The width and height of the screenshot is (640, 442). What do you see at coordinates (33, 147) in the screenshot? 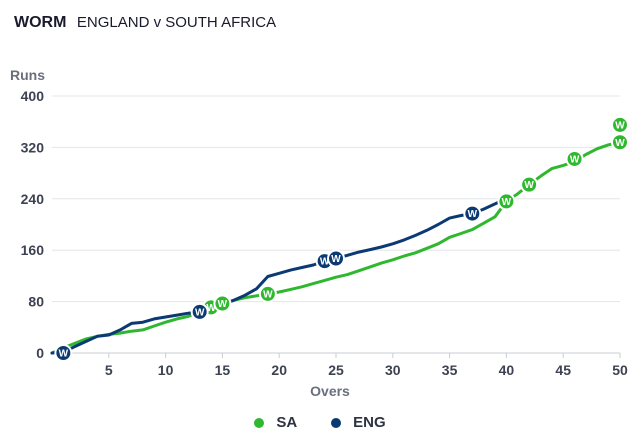
I see `y-tick-label-320: 320` at bounding box center [33, 147].